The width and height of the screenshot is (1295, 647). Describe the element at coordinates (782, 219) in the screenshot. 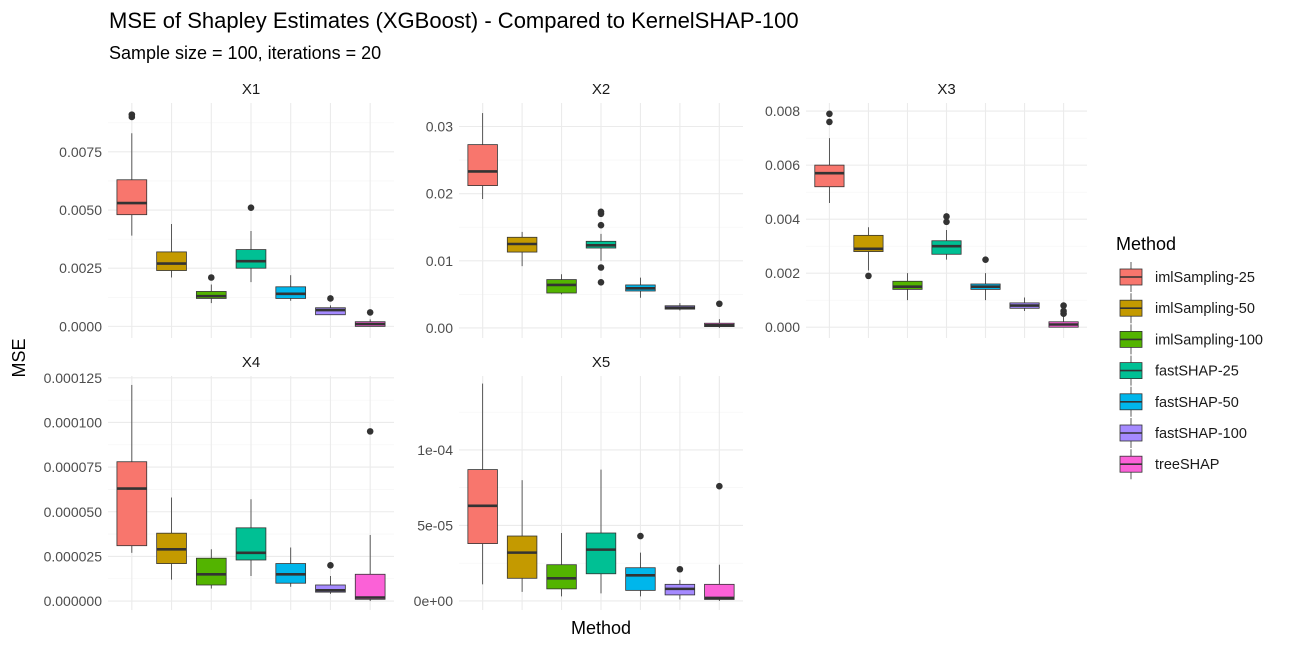

I see `y-tick-label: 0.004` at that location.